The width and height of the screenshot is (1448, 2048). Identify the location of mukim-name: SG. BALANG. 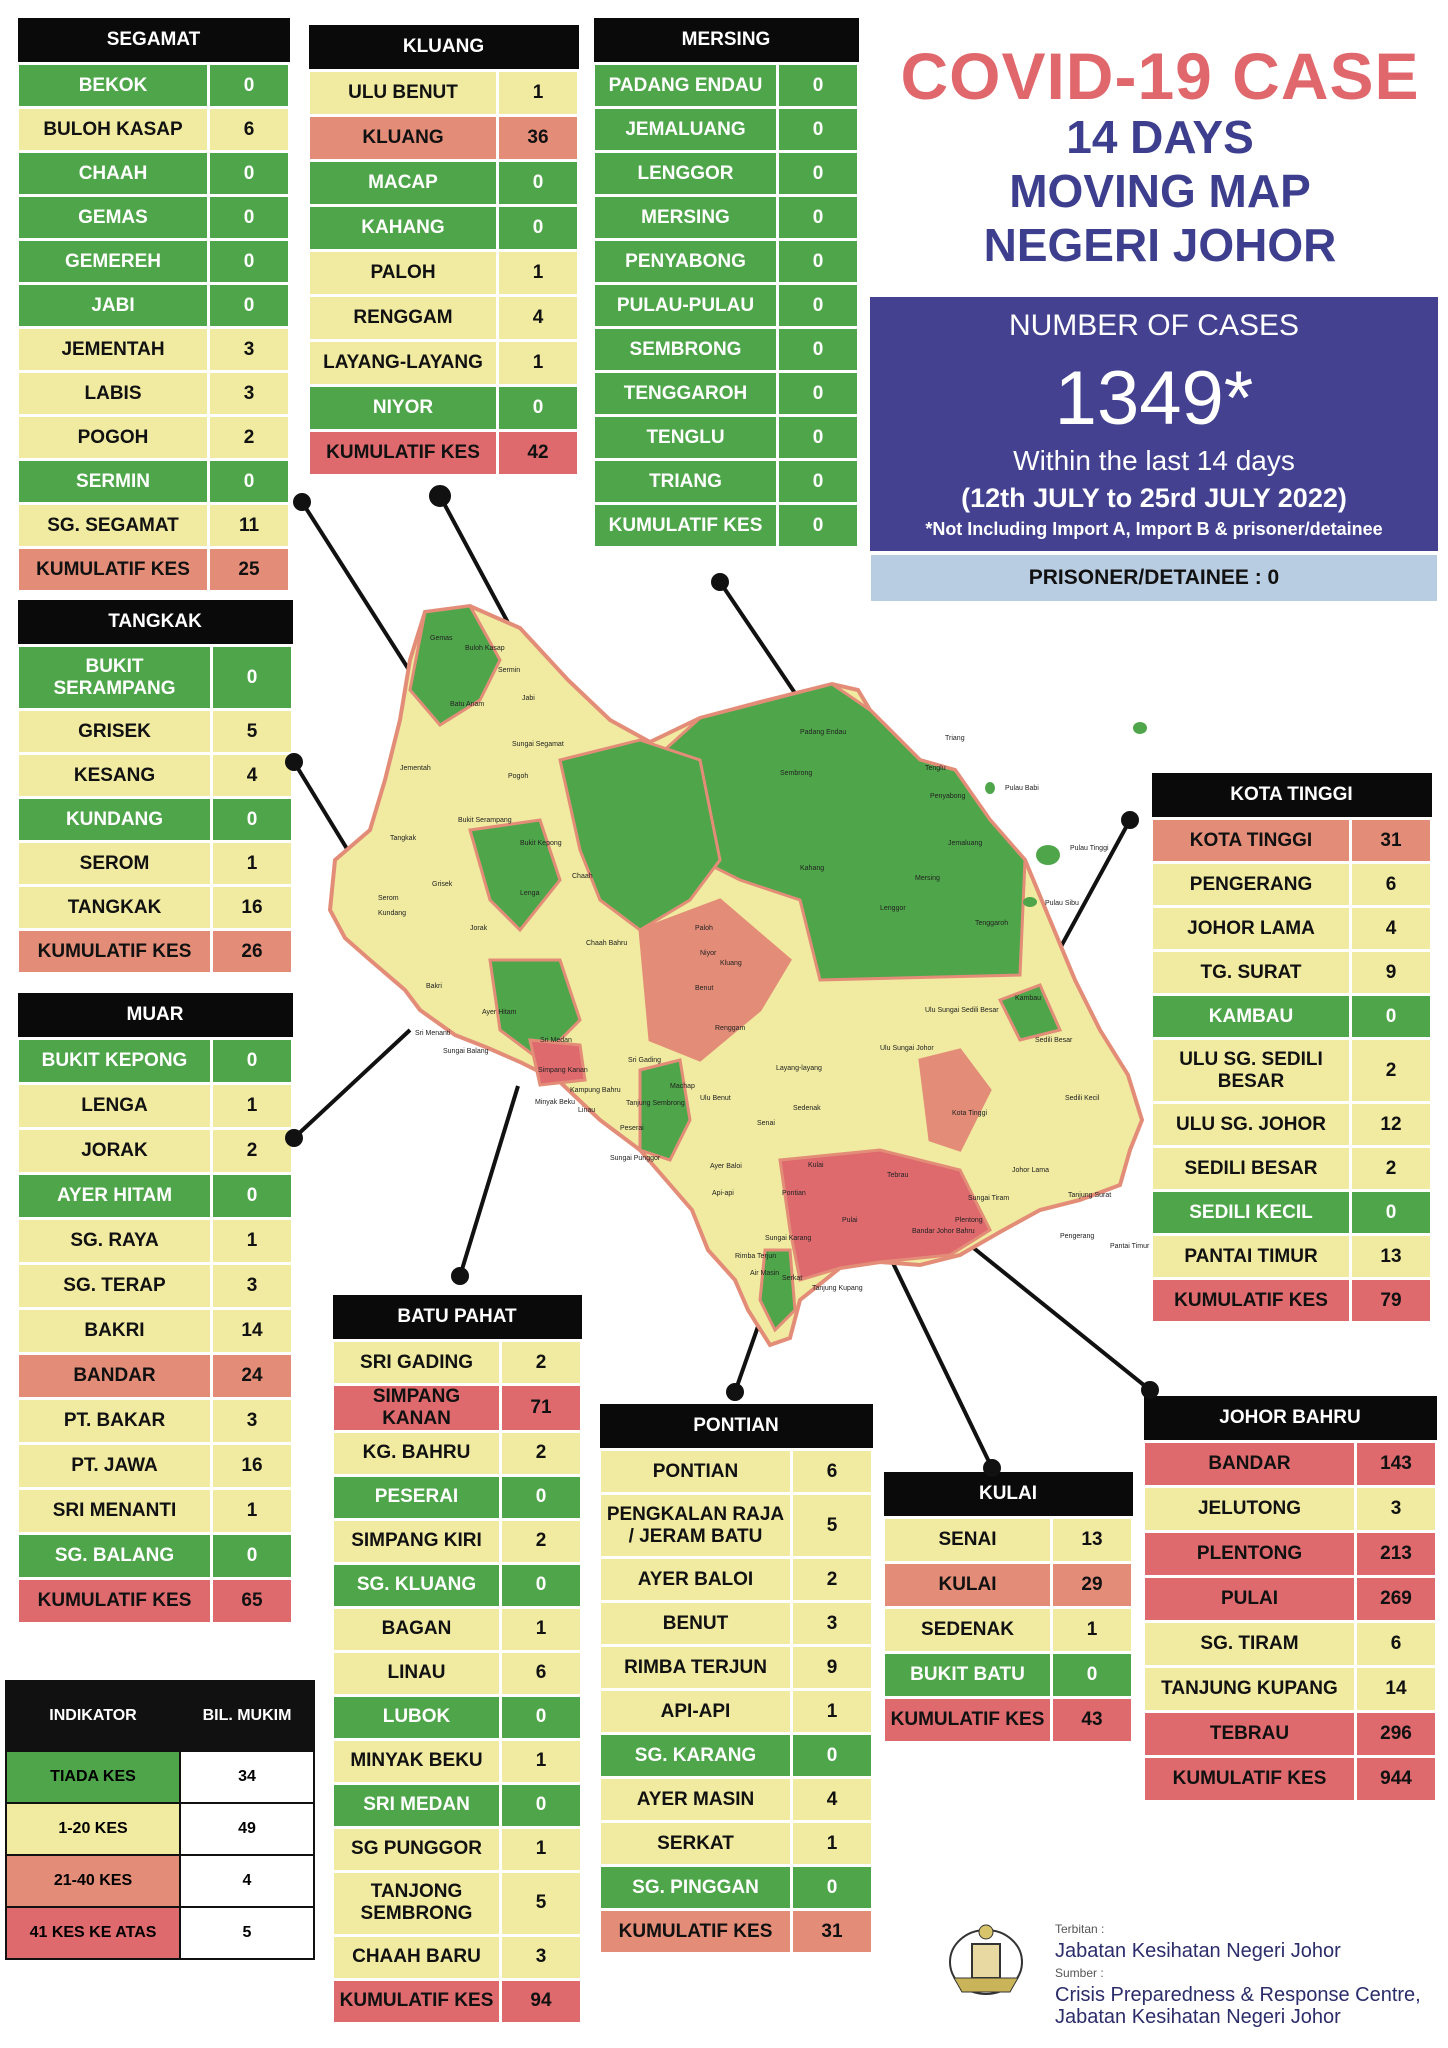
(114, 1556).